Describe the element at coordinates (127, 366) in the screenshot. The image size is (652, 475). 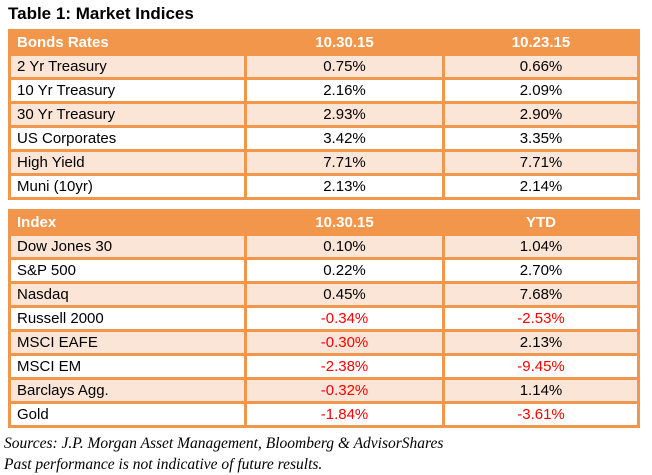
I see `row-label: MSCI EM` at that location.